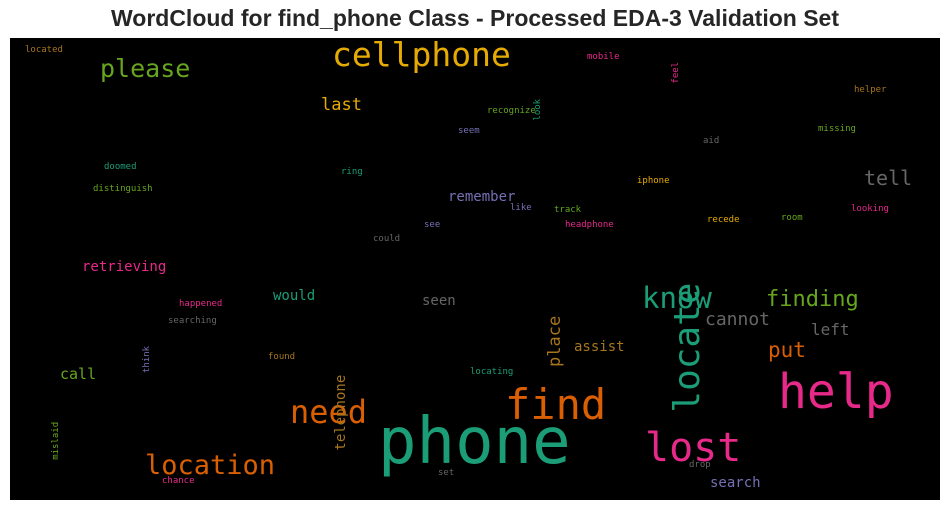 This screenshot has height=511, width=950. Describe the element at coordinates (147, 359) in the screenshot. I see `word-think: think` at that location.